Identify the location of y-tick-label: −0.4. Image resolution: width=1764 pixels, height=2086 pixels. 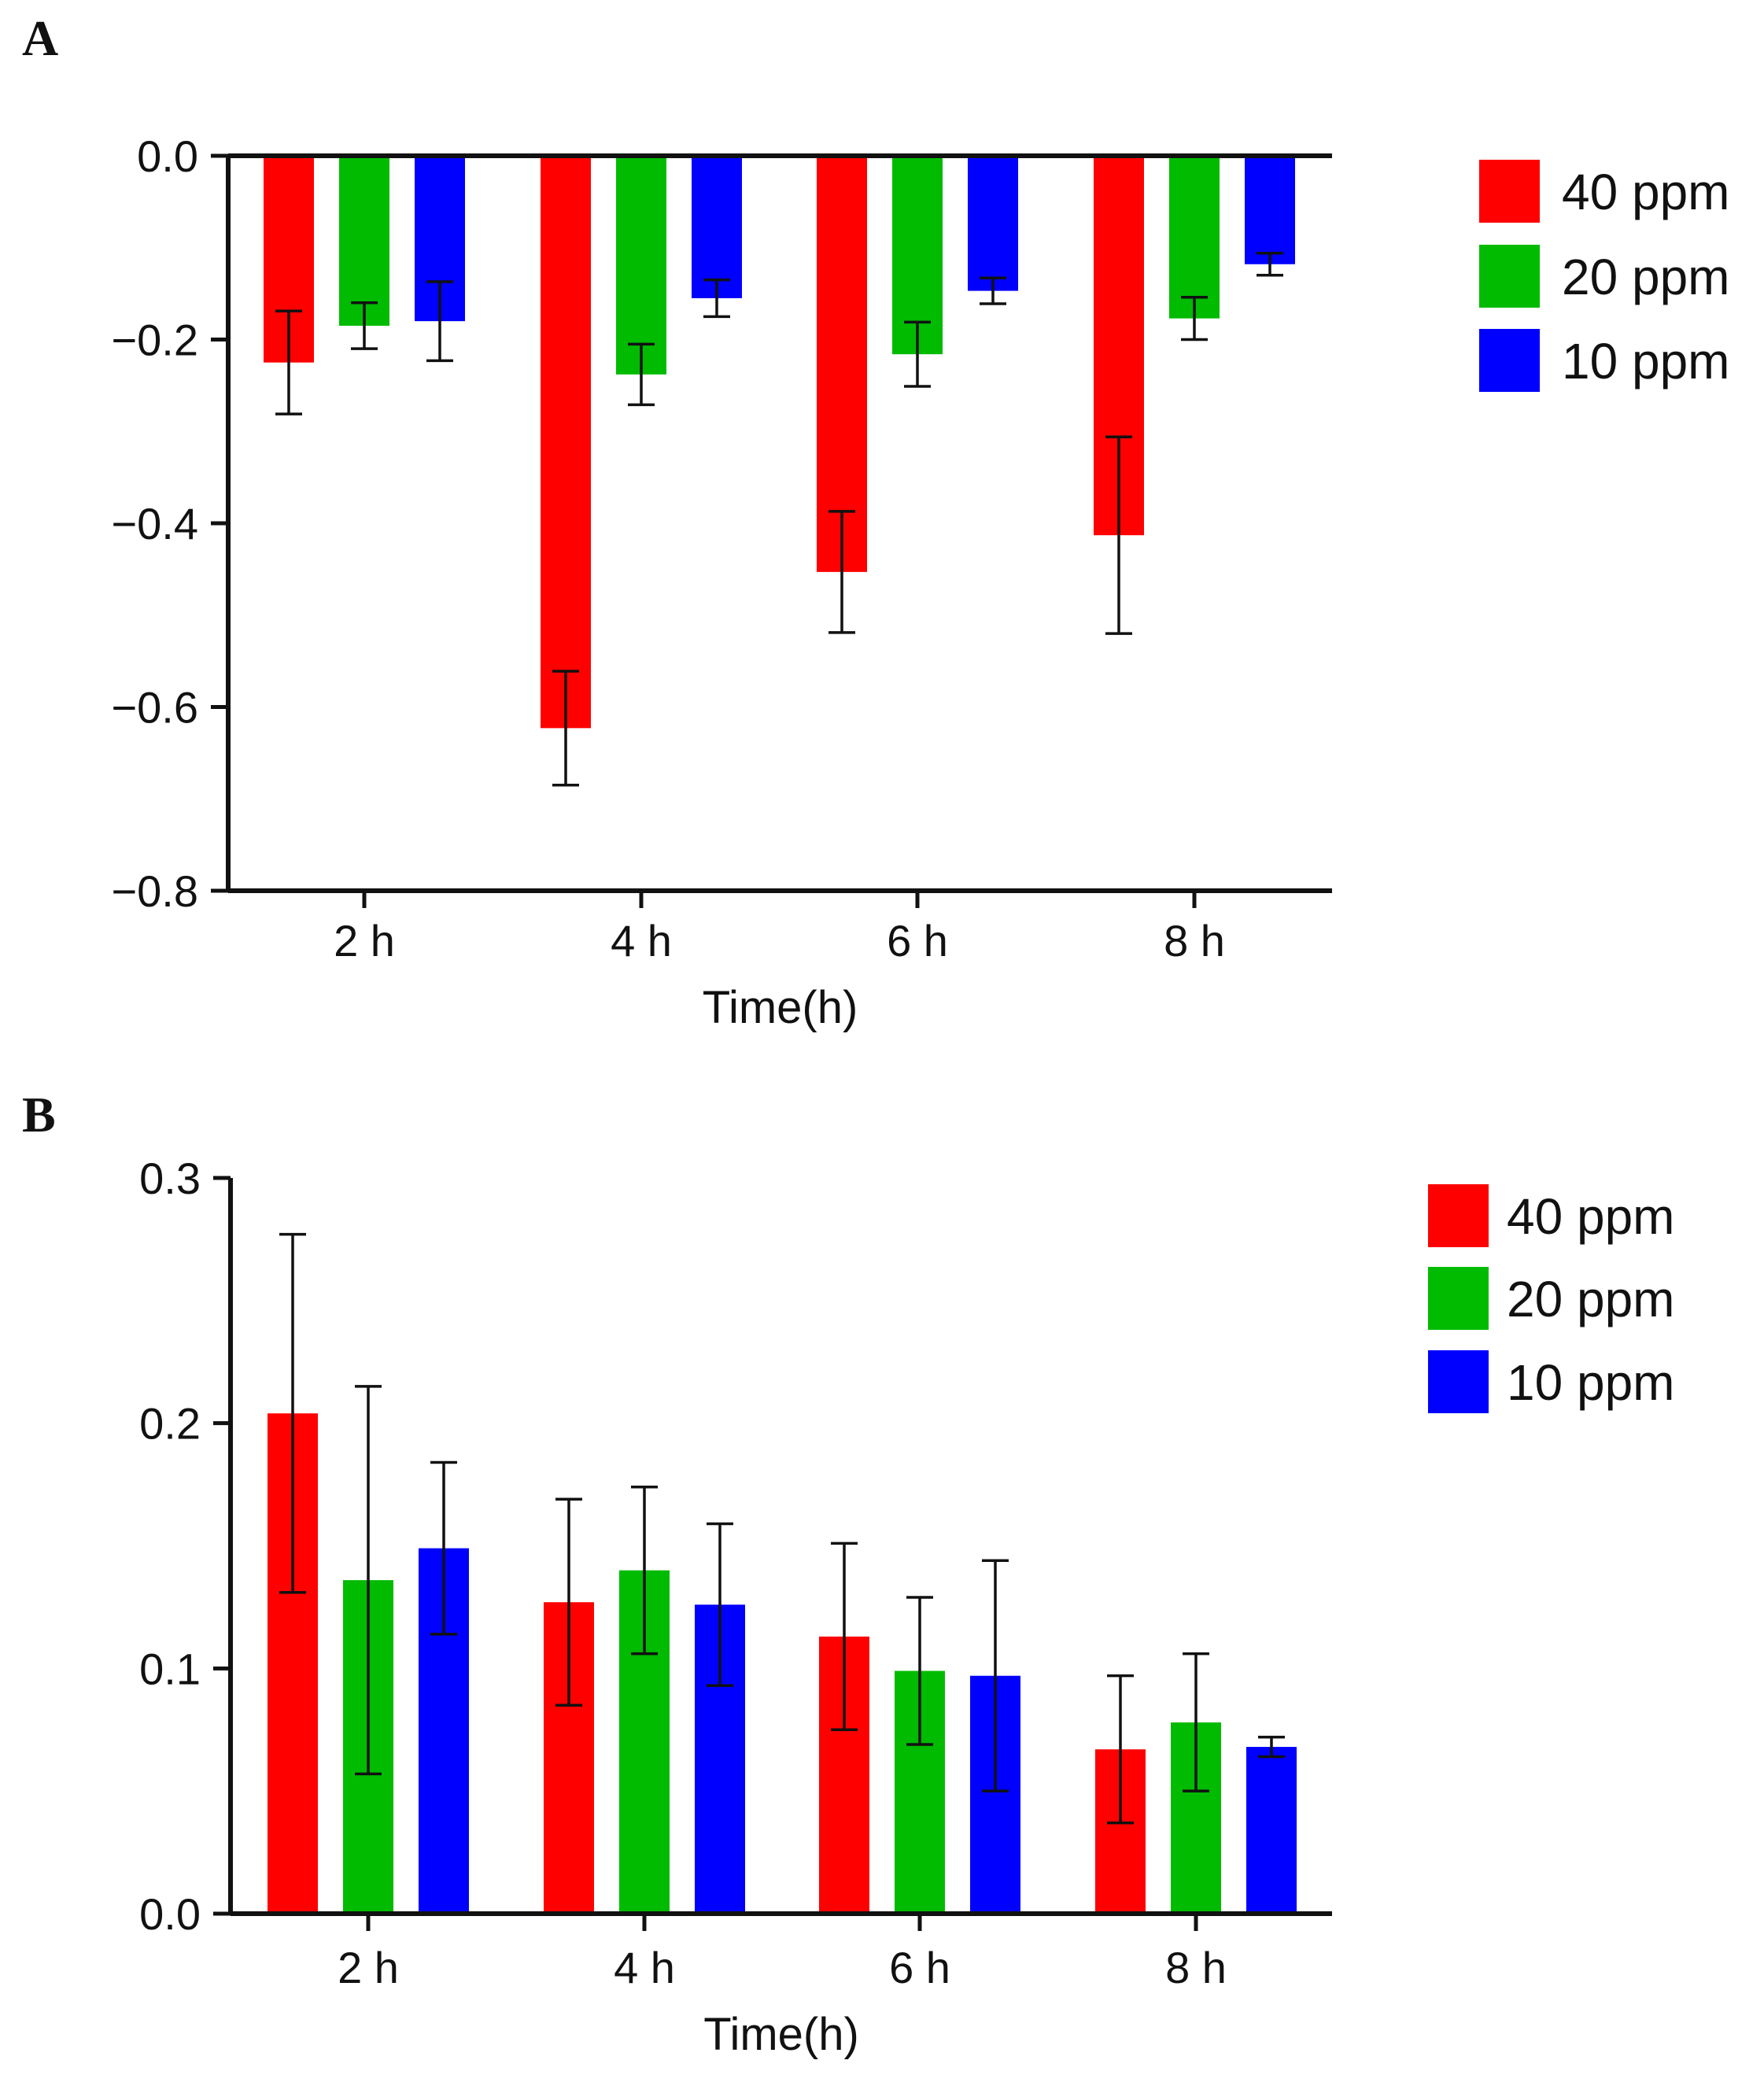
(154, 523).